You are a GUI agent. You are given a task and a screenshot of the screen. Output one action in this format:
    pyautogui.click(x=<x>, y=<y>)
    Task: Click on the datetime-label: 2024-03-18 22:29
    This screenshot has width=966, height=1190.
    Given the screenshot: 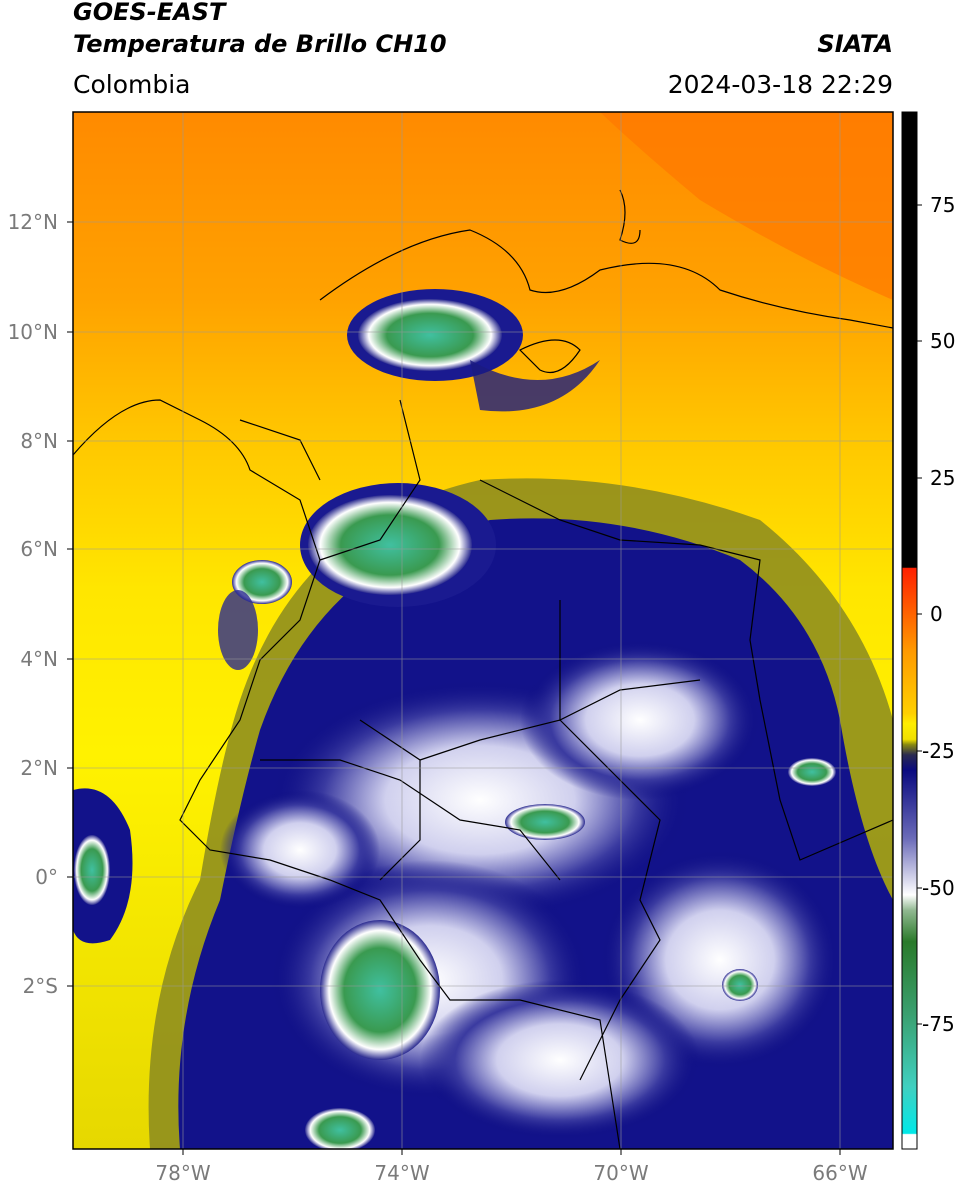 What is the action you would take?
    pyautogui.click(x=780, y=84)
    